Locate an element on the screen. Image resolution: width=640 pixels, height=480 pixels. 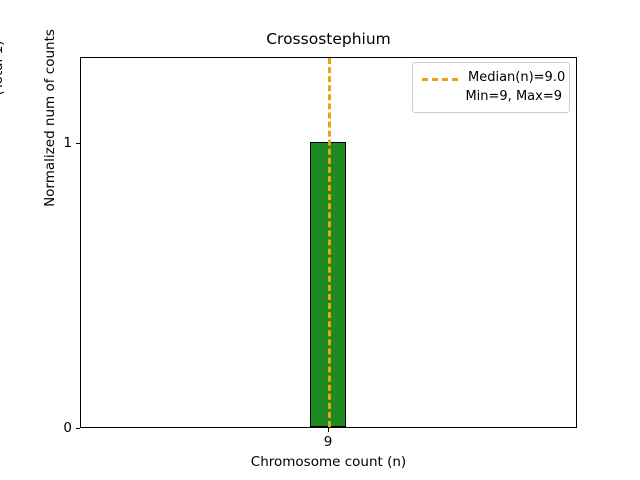
x-axis-label: Chromosome count (n) is located at coordinates (328, 462).